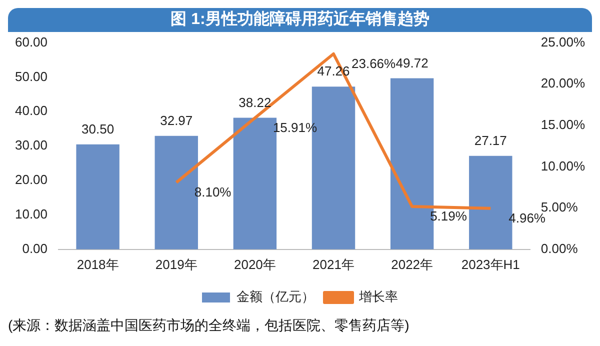 The height and width of the screenshot is (346, 600). I want to click on bar, so click(98, 197).